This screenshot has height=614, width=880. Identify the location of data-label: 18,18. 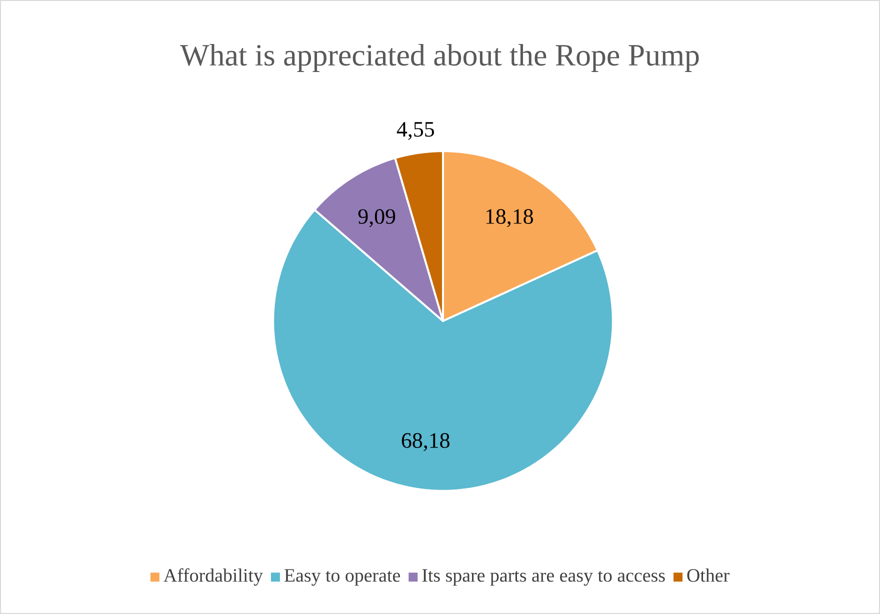
(509, 218).